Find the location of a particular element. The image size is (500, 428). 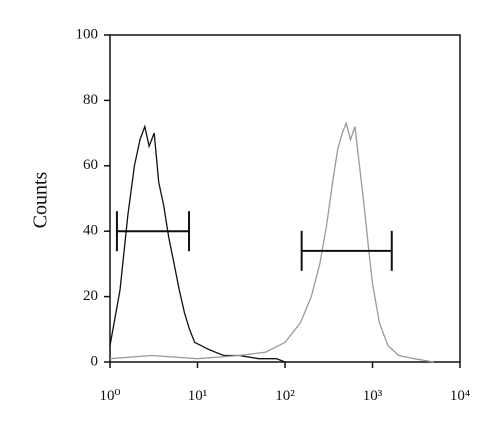

x-tick-label: 10³ is located at coordinates (373, 396).